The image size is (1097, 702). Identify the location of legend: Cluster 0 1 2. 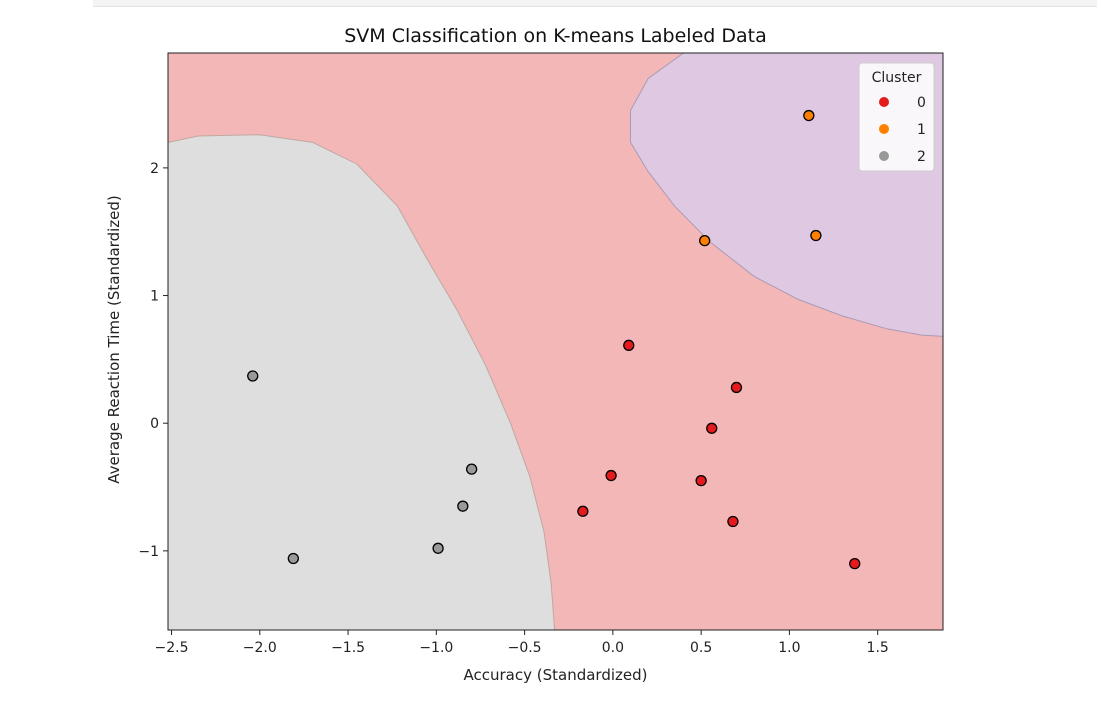
(896, 117).